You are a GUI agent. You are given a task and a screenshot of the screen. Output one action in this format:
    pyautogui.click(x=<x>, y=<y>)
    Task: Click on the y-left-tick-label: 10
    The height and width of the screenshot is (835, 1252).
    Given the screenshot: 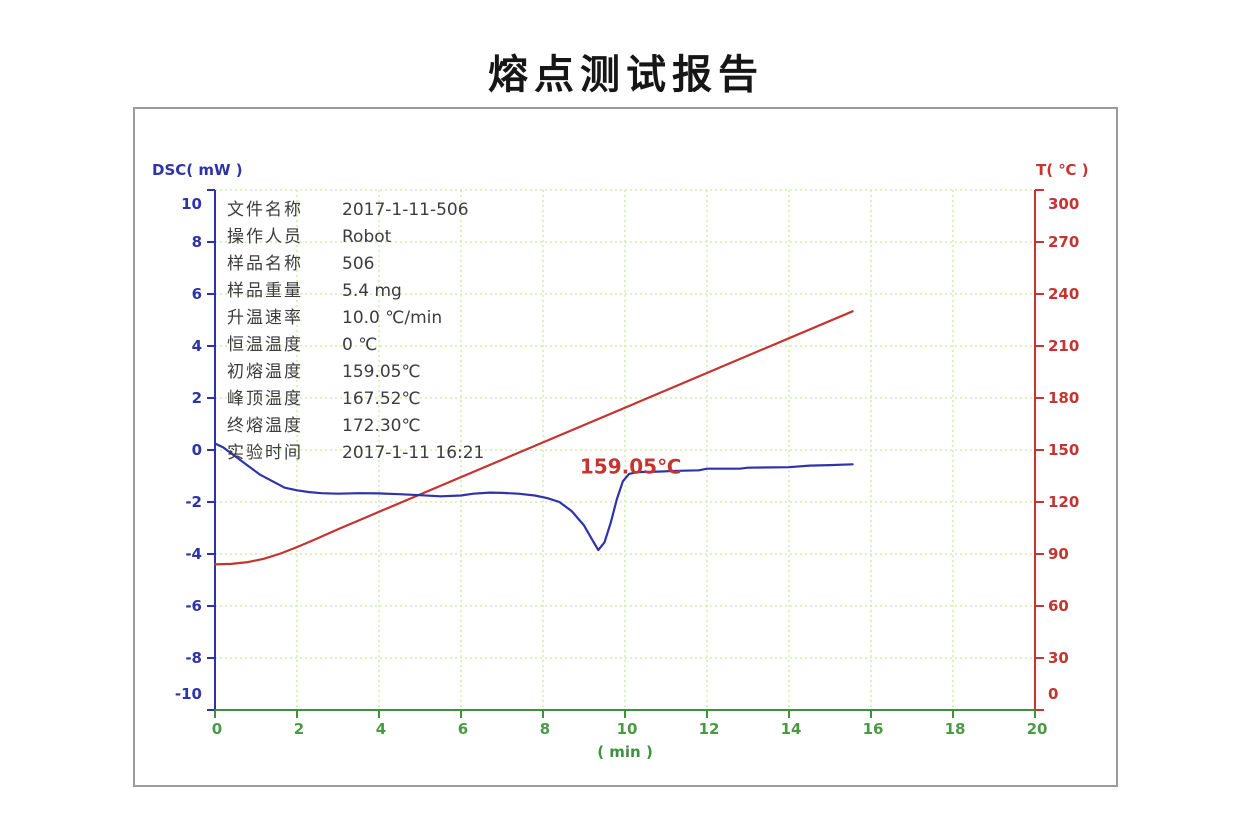 What is the action you would take?
    pyautogui.click(x=191, y=204)
    